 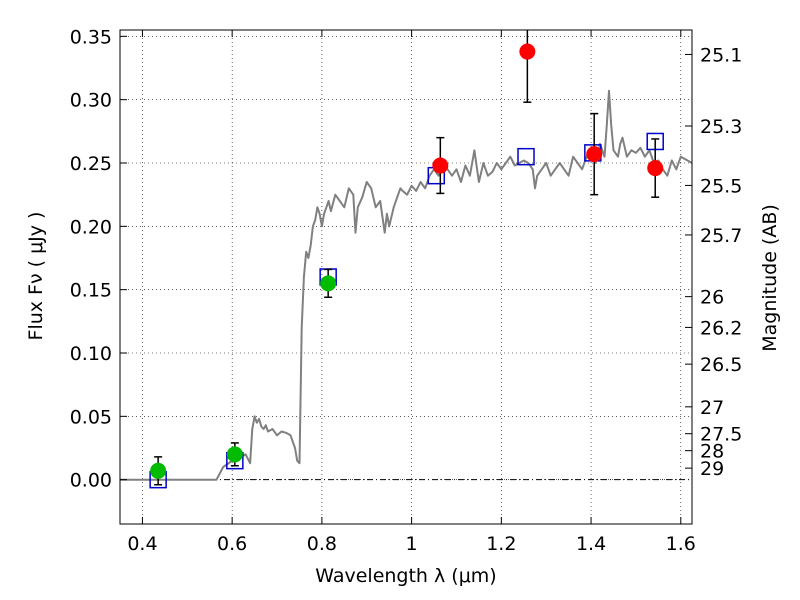 I want to click on magnitude-tick-label: 27.5, so click(x=721, y=435).